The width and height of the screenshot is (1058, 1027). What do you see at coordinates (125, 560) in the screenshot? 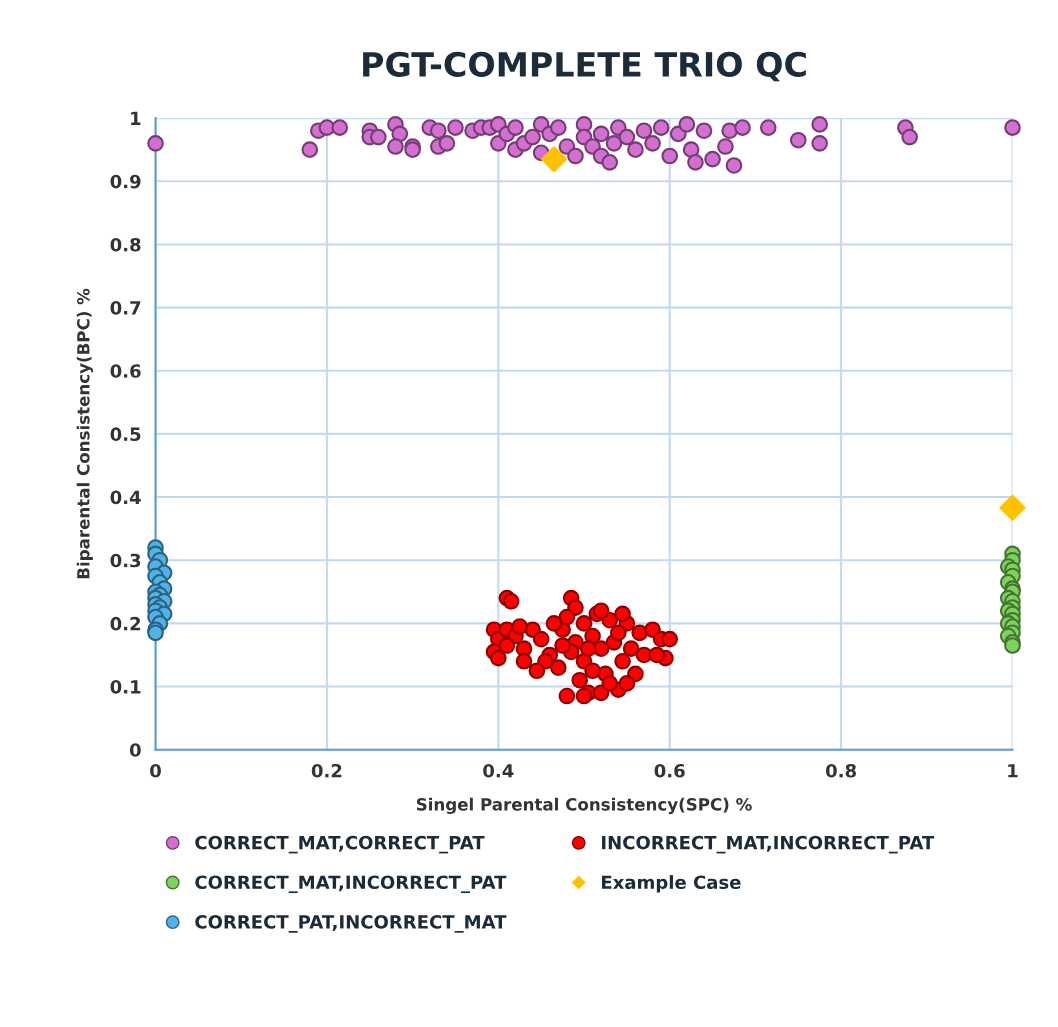
I see `y-tick-label: 0.3` at bounding box center [125, 560].